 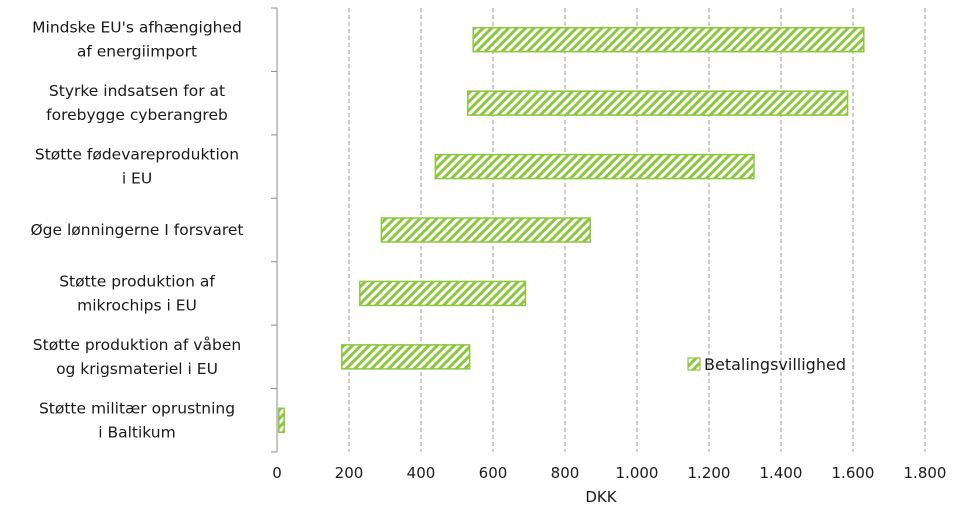 What do you see at coordinates (137, 167) in the screenshot?
I see `category-label: Støtte fødevareproduktion i EU` at bounding box center [137, 167].